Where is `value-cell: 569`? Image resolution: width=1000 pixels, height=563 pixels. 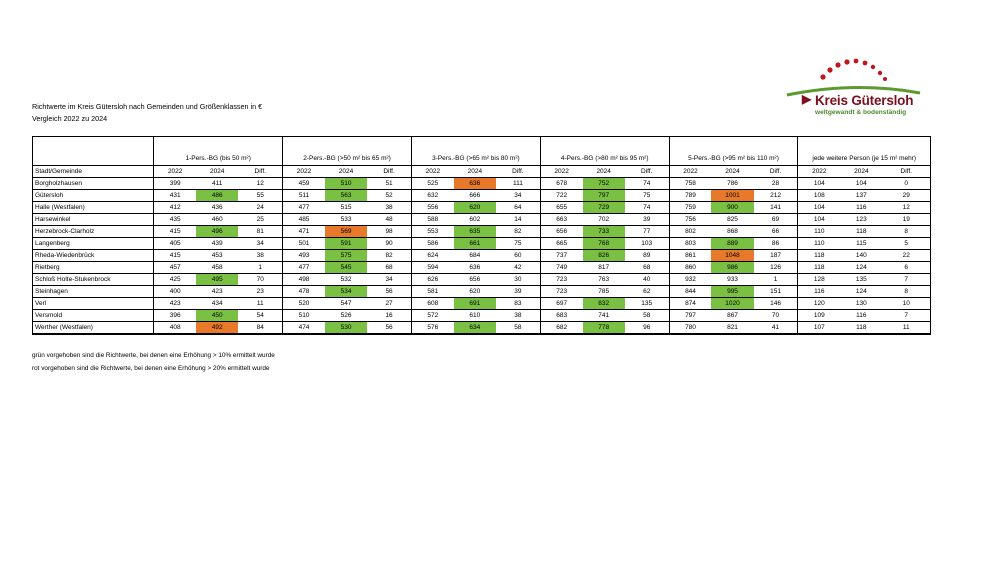 value-cell: 569 is located at coordinates (346, 231).